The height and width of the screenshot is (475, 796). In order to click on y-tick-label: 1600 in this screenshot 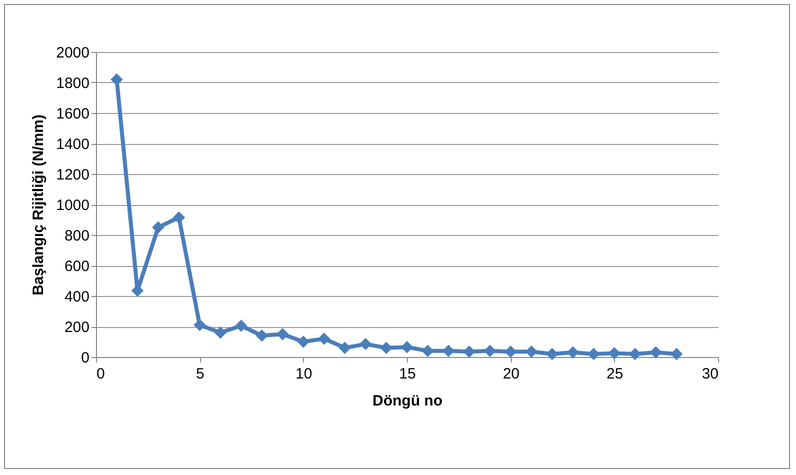, I will do `click(73, 114)`.